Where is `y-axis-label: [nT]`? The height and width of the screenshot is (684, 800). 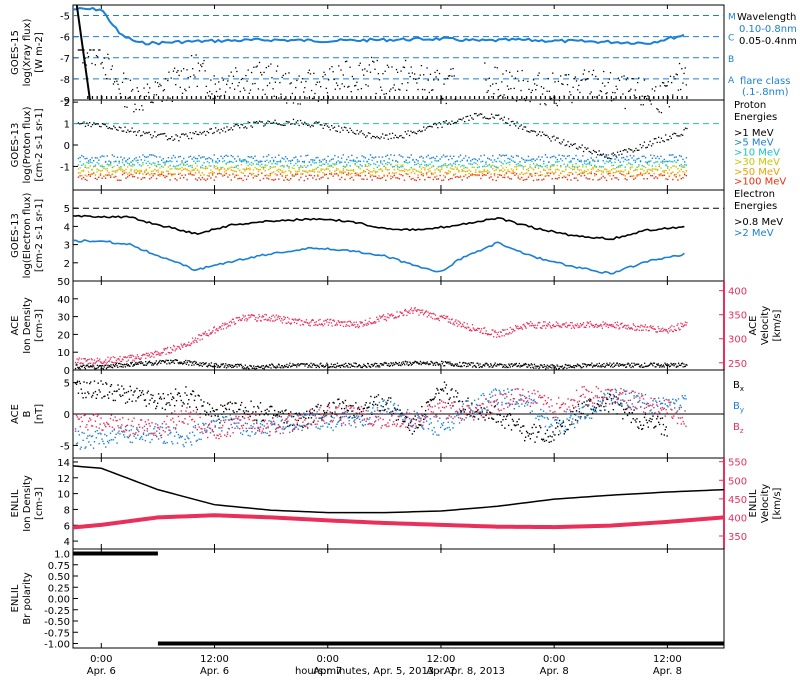
y-axis-label: [nT] is located at coordinates (39, 414).